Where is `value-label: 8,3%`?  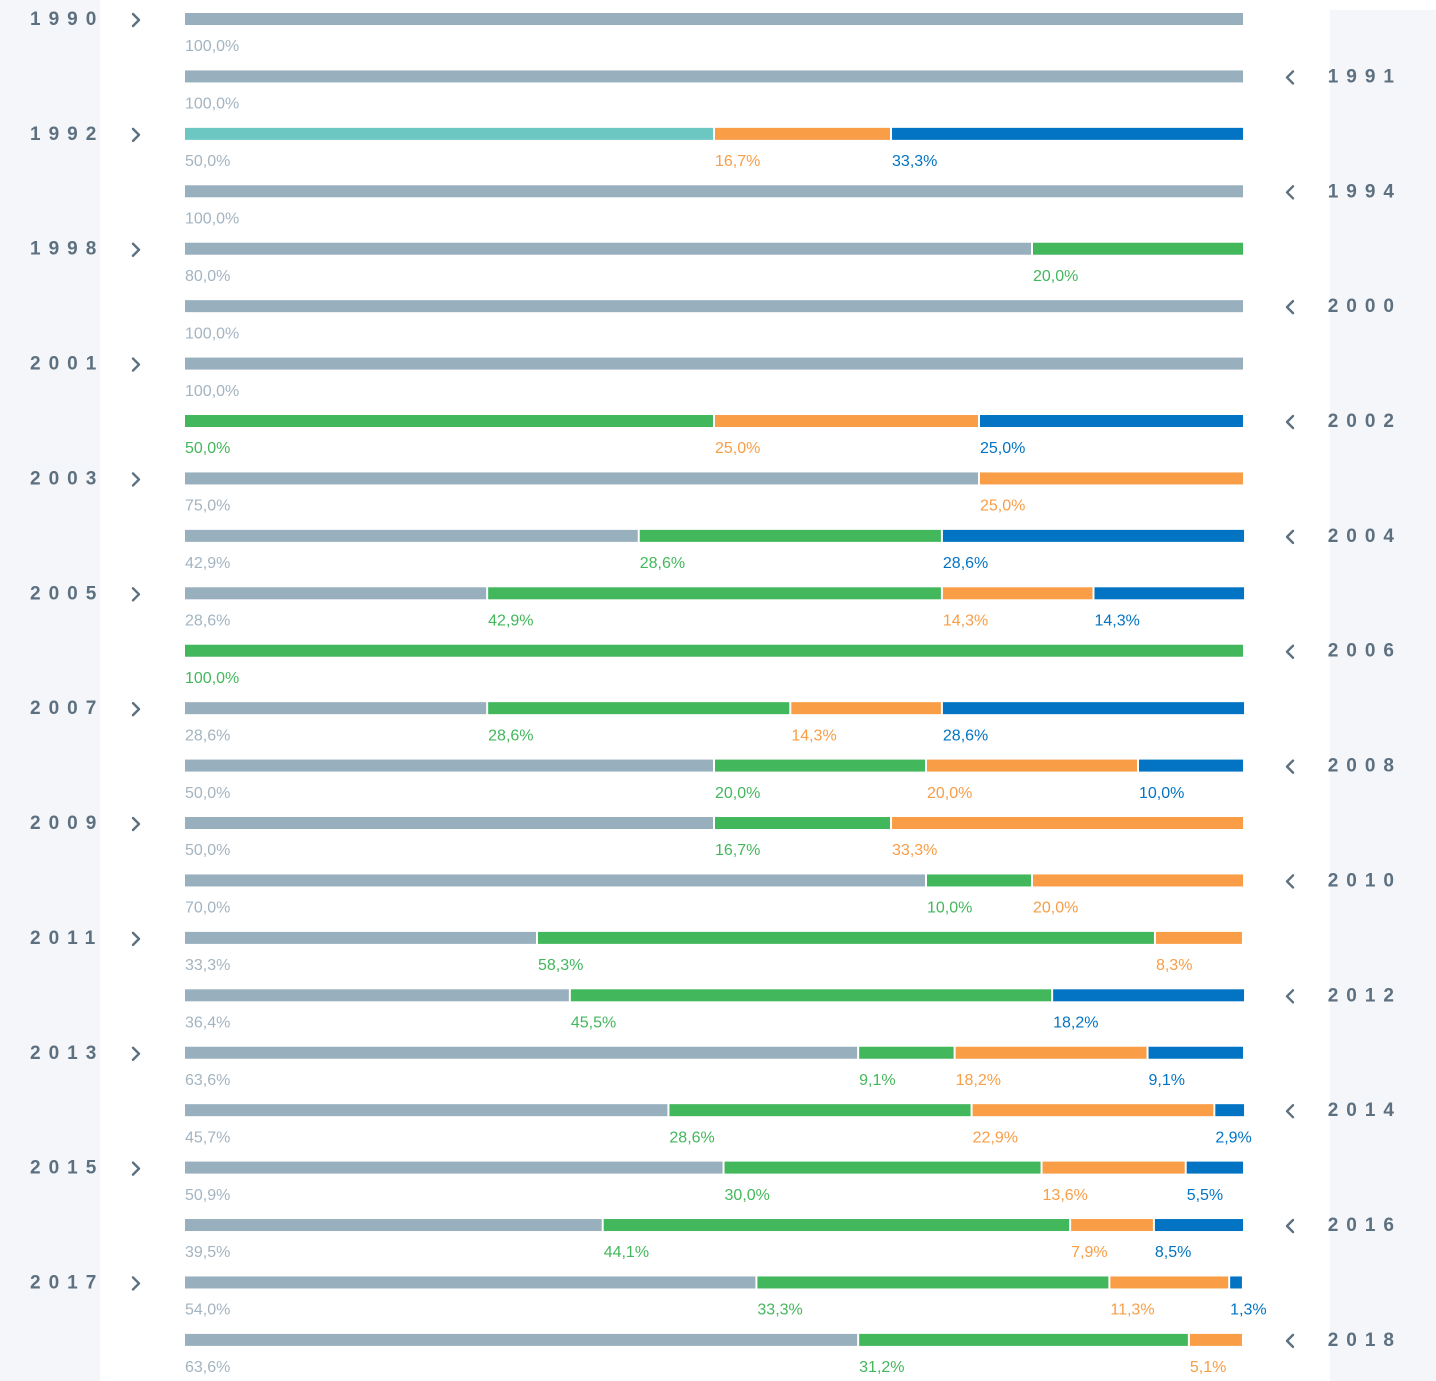
value-label: 8,3% is located at coordinates (1174, 965).